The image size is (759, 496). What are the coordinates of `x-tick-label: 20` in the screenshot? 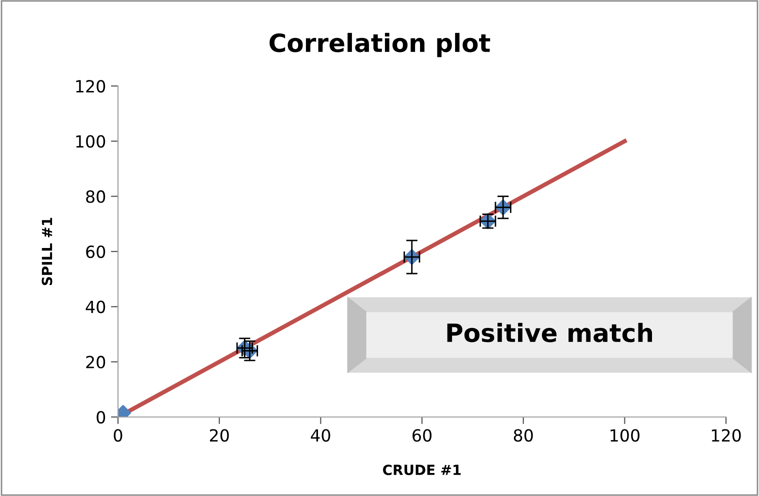 It's located at (219, 435).